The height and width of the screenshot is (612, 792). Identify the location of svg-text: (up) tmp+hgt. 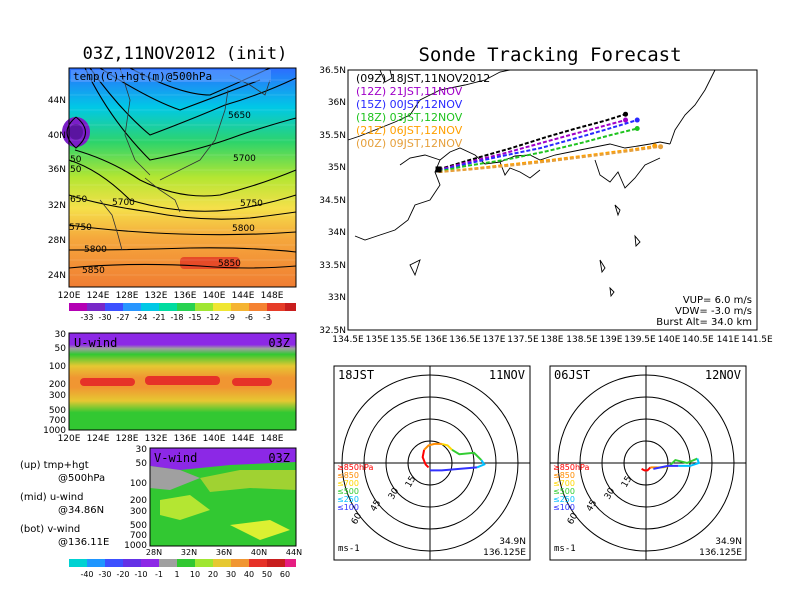
(54, 465).